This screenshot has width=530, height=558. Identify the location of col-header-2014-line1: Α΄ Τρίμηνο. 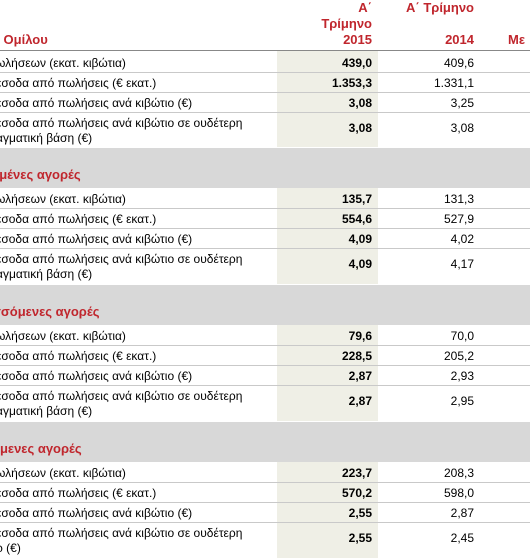
(428, 8).